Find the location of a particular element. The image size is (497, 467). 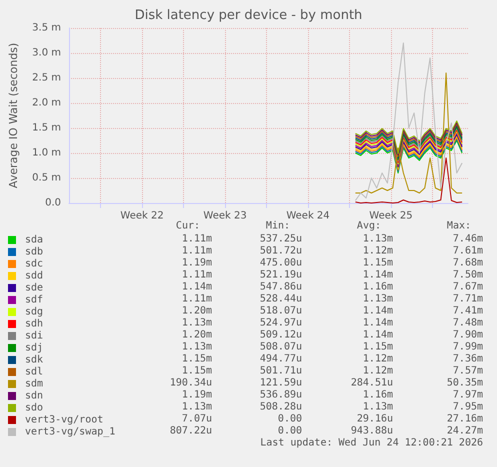

text: 7.36m is located at coordinates (468, 359).